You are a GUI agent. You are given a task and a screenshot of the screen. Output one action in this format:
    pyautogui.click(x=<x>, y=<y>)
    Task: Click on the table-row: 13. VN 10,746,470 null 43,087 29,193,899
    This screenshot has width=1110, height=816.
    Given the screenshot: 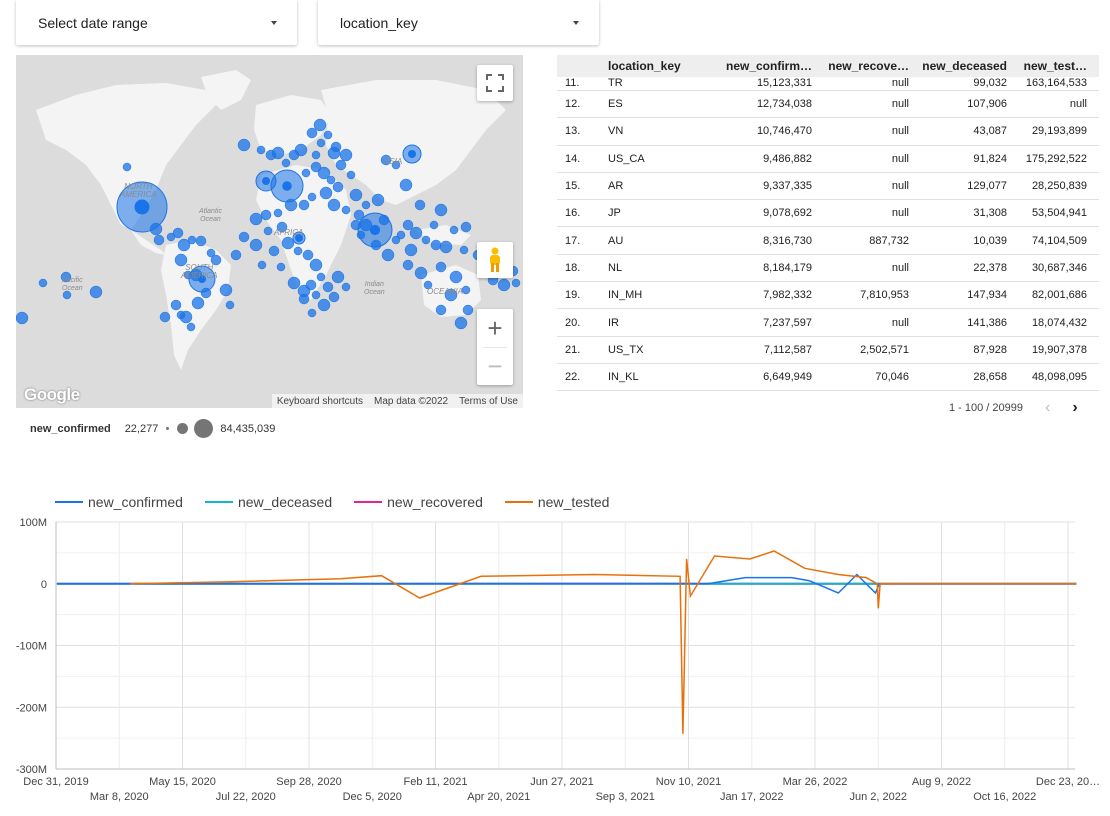 What is the action you would take?
    pyautogui.click(x=828, y=132)
    